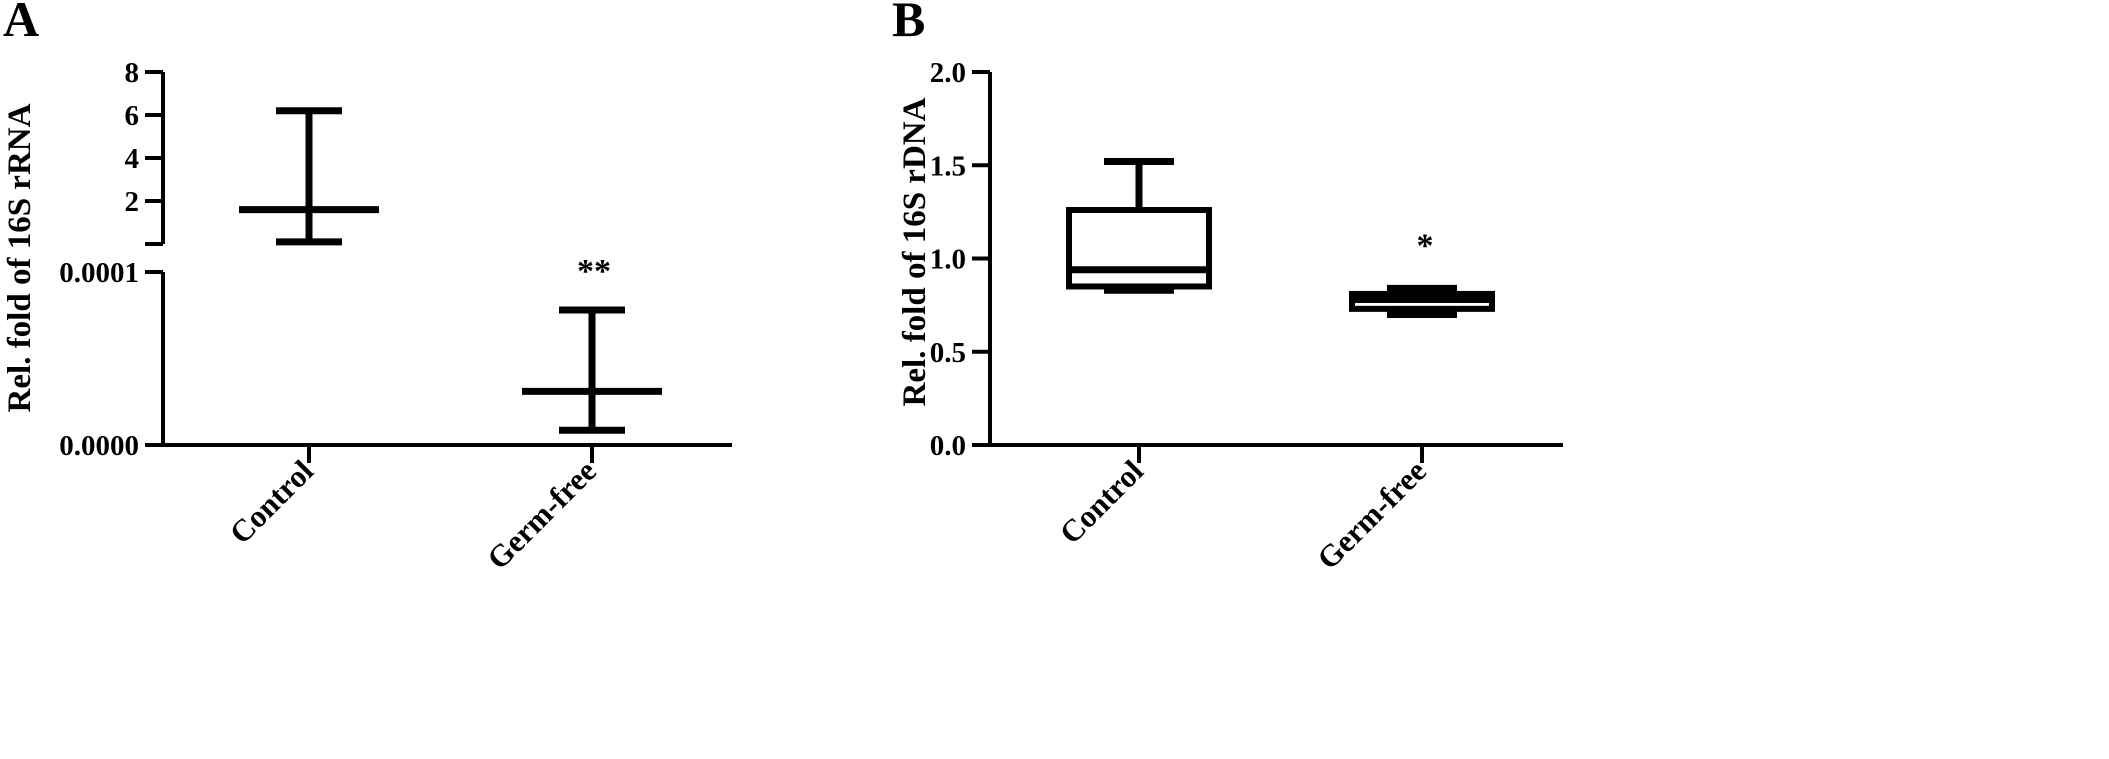 Image resolution: width=2109 pixels, height=759 pixels. I want to click on y-tick-label: 4, so click(132, 159).